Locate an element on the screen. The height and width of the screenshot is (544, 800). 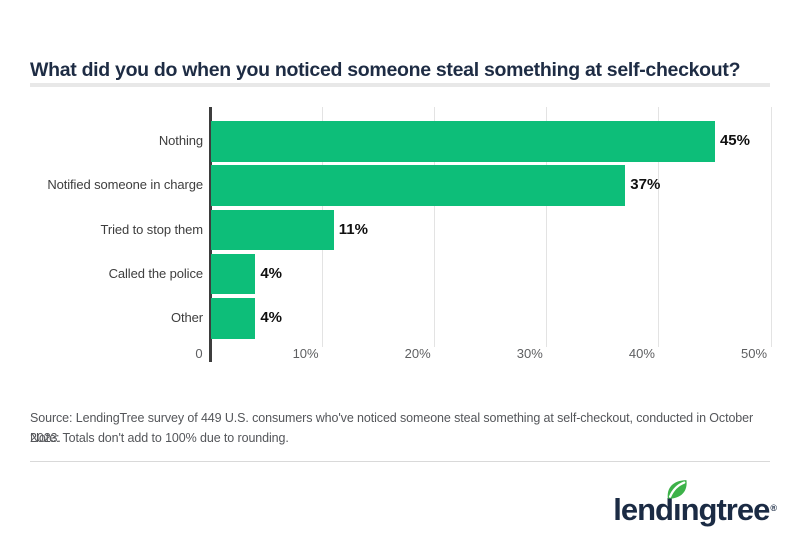
category-label: Called the police is located at coordinates (156, 273).